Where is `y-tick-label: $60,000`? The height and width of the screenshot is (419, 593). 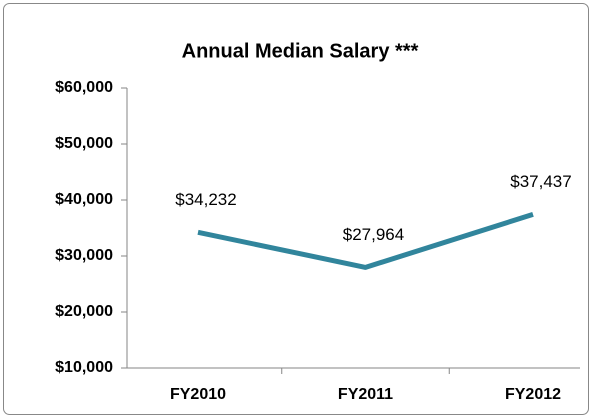
y-tick-label: $60,000 is located at coordinates (84, 87).